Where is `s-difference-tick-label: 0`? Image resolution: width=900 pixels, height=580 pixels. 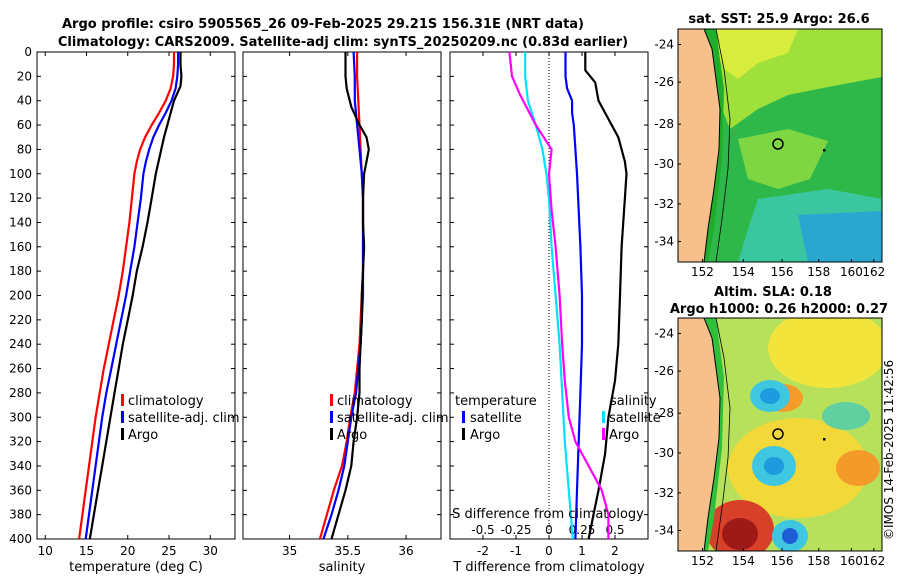
s-difference-tick-label: 0 is located at coordinates (549, 530).